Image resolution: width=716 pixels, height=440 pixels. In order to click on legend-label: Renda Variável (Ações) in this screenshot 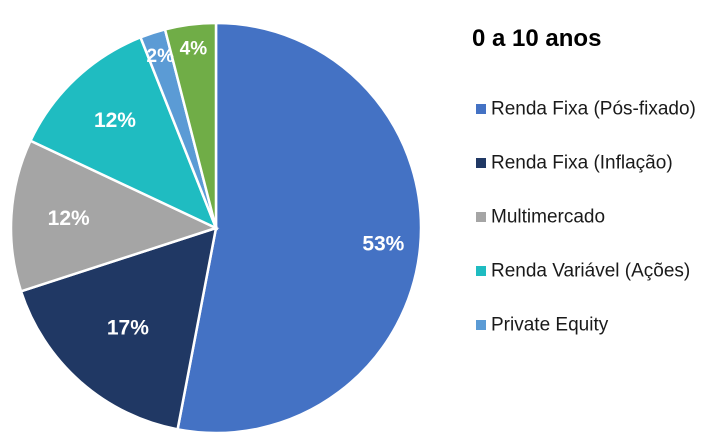, I will do `click(590, 271)`.